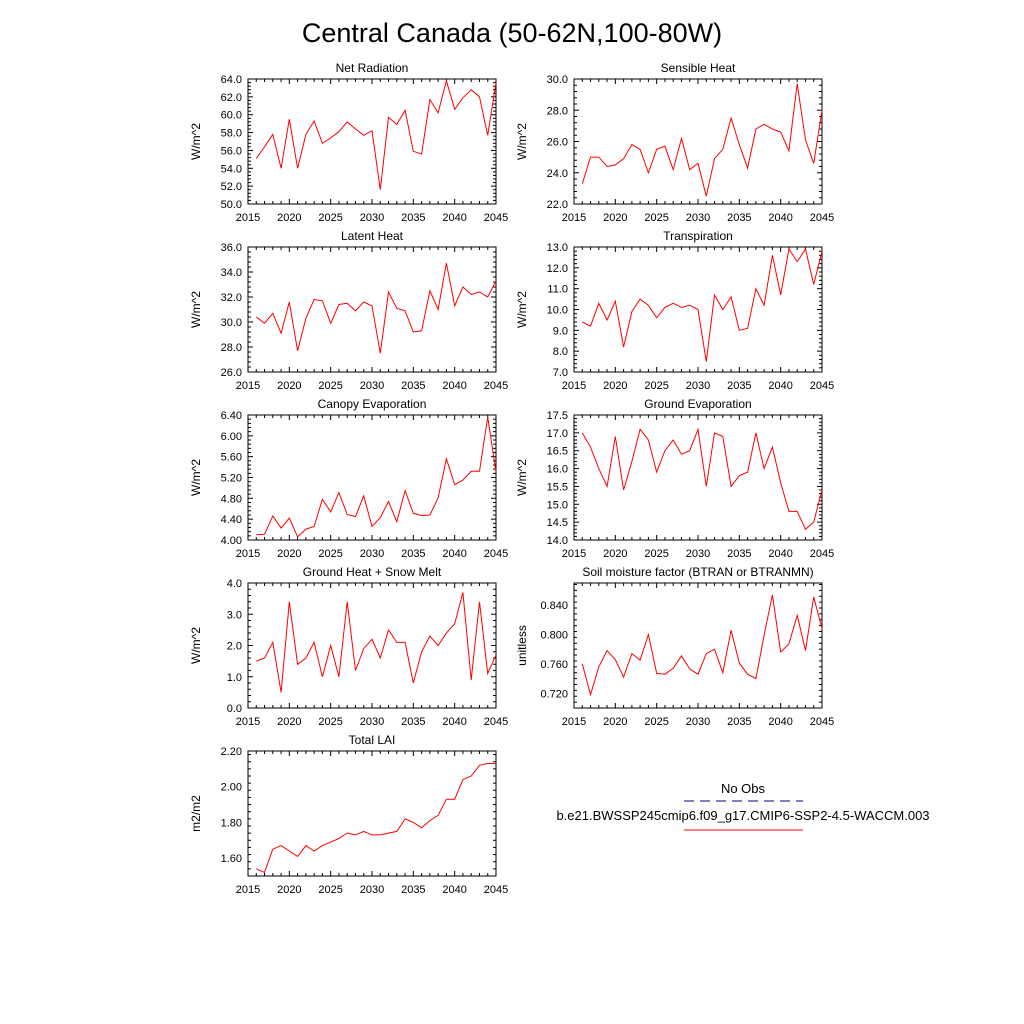 This screenshot has width=1024, height=1024. I want to click on page-title: Central Canada (50-62N,100-80W), so click(512, 33).